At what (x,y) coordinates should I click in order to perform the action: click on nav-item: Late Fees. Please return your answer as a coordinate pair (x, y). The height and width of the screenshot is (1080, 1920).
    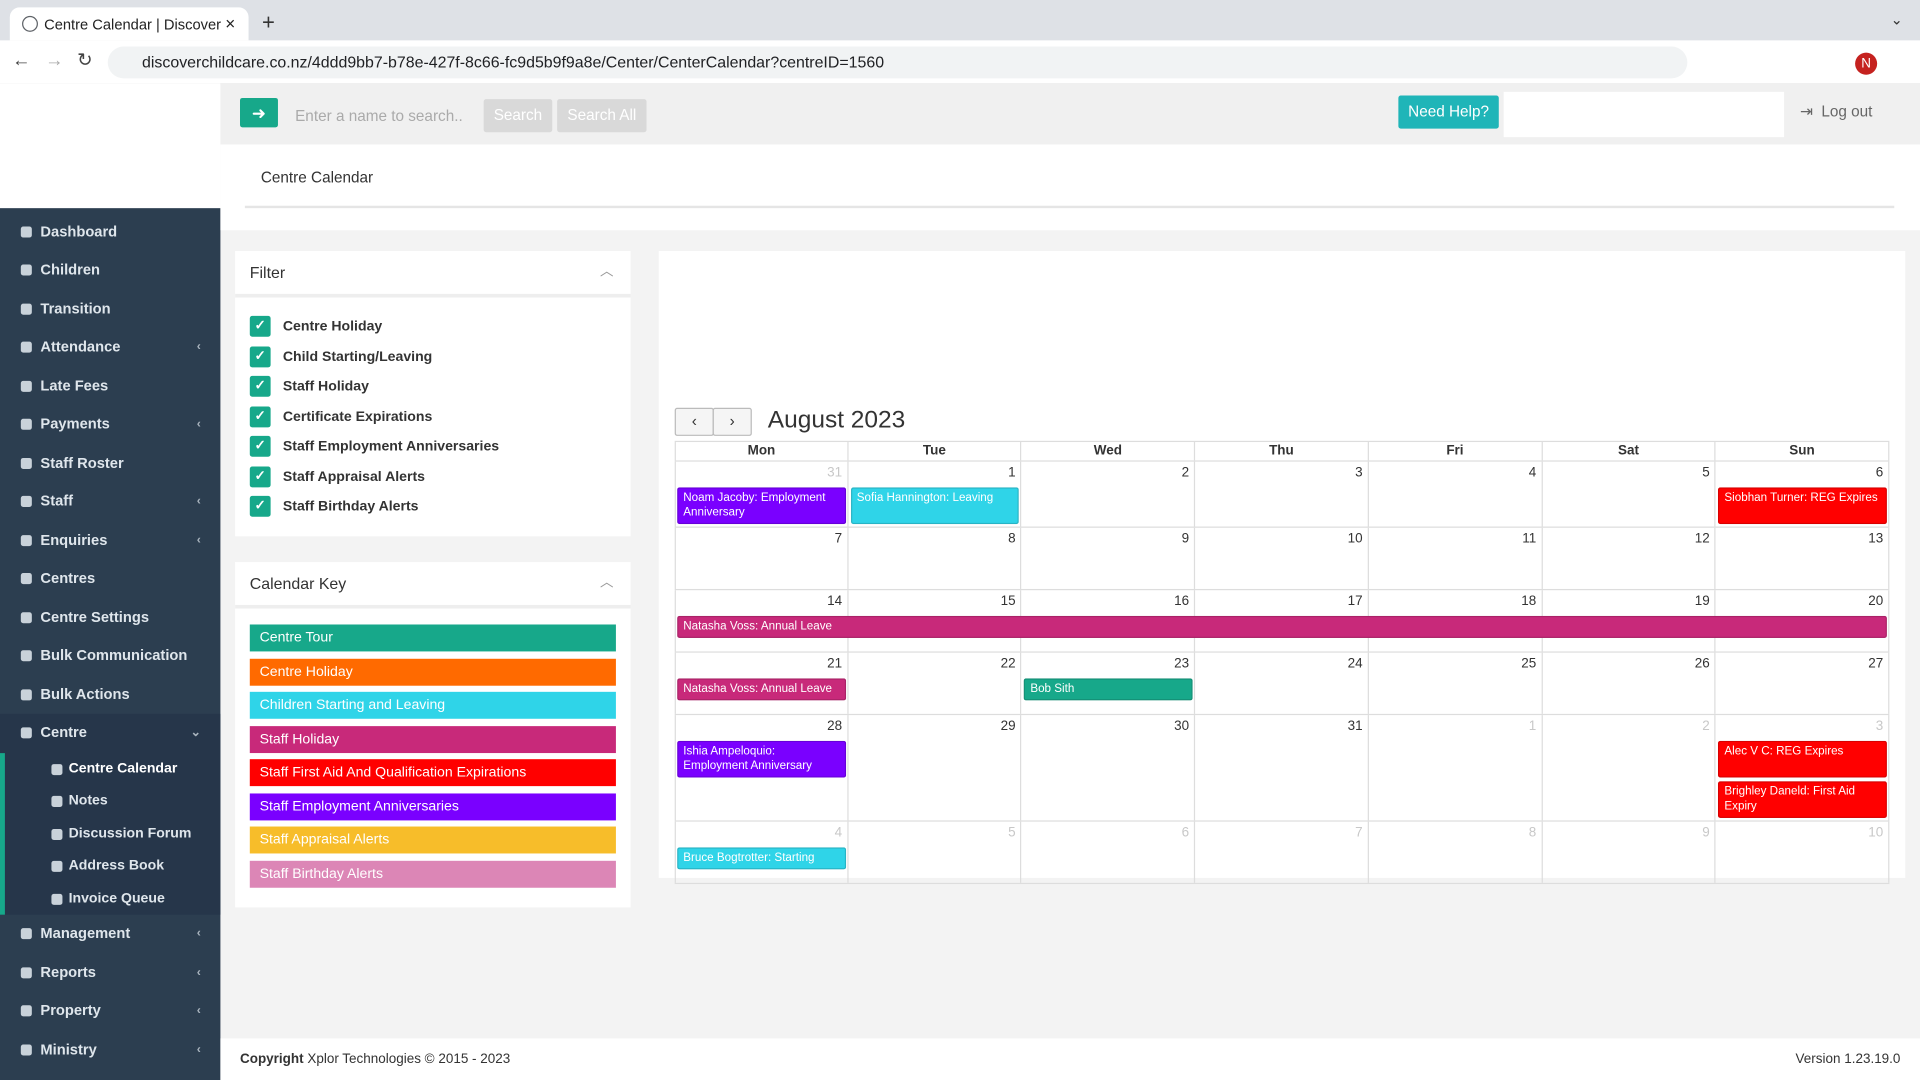
    Looking at the image, I should click on (110, 386).